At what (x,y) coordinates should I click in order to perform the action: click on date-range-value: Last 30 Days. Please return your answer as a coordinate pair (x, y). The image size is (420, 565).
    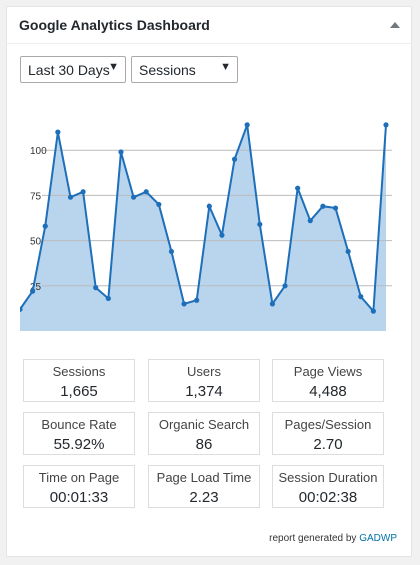
    Looking at the image, I should click on (69, 70).